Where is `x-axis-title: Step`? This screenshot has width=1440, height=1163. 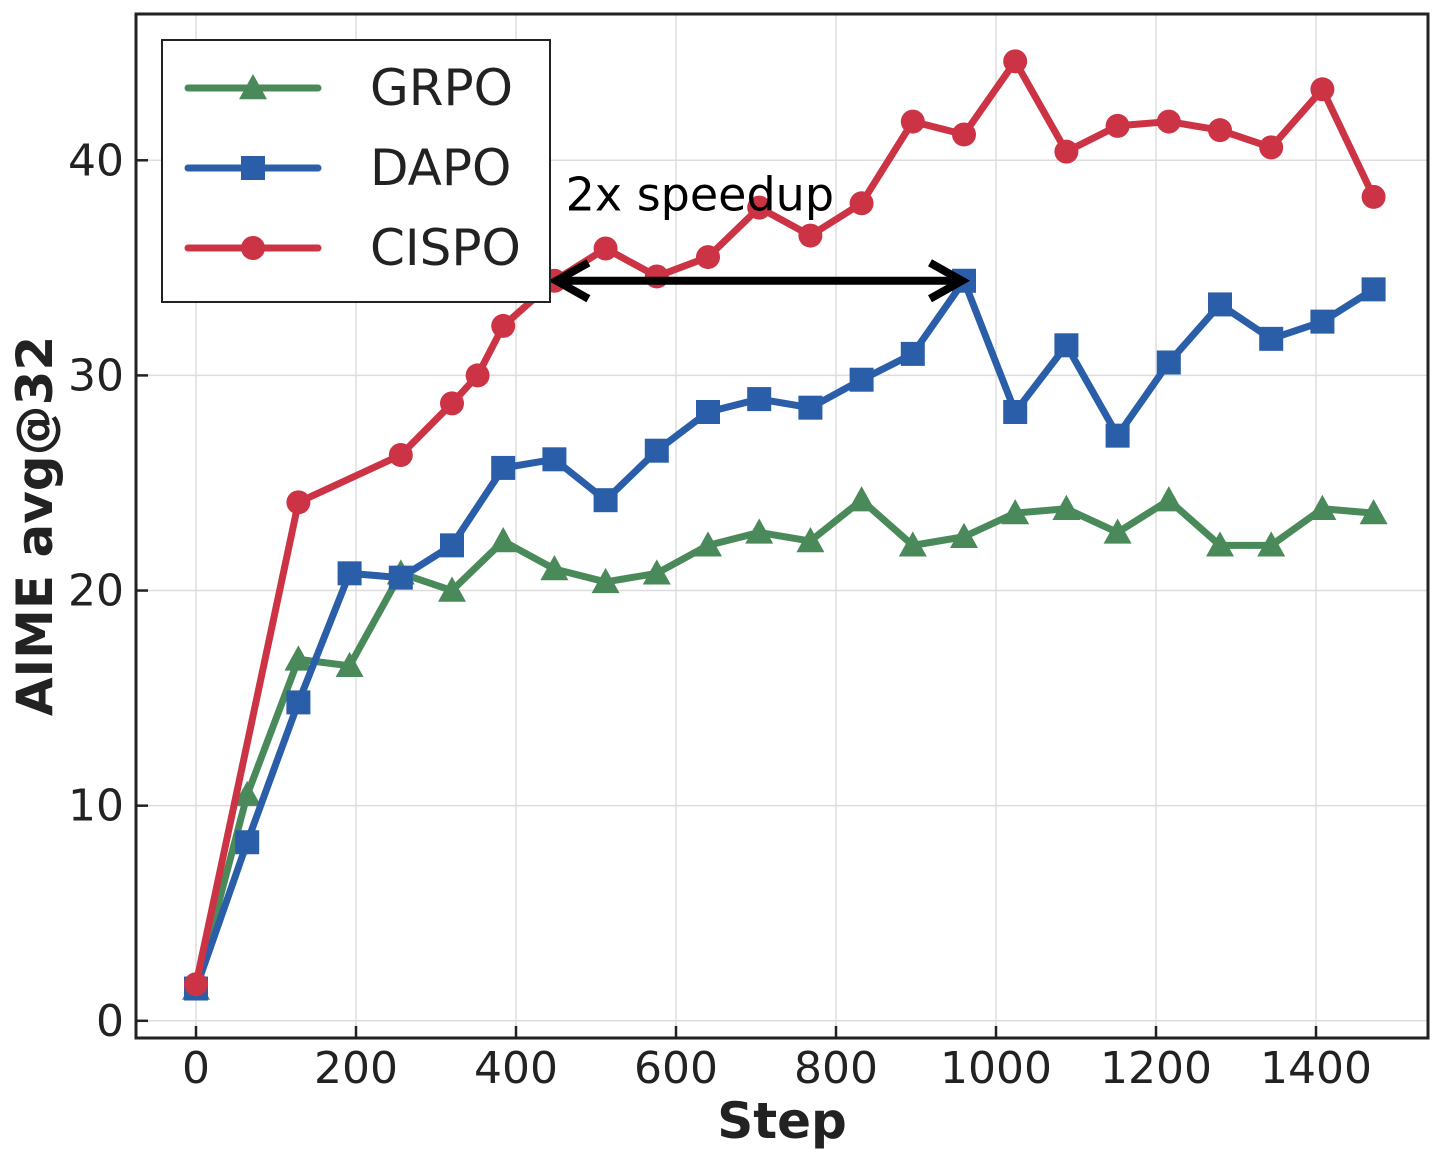
x-axis-title: Step is located at coordinates (782, 1121).